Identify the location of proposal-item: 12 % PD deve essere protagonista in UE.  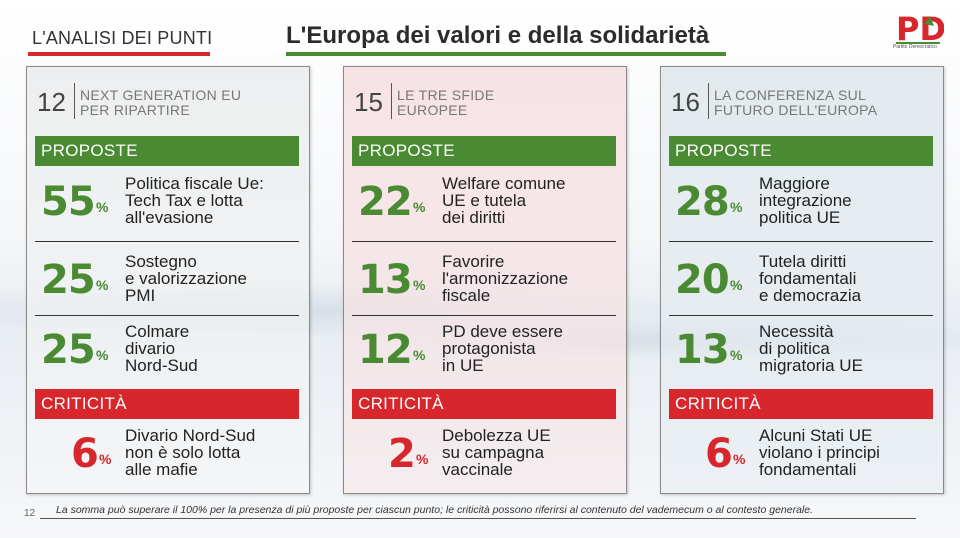
(488, 353).